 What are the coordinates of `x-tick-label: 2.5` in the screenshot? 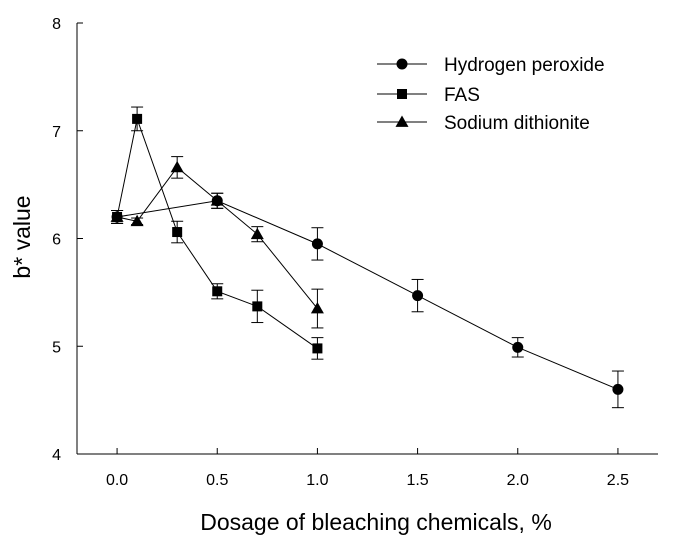 It's located at (618, 480).